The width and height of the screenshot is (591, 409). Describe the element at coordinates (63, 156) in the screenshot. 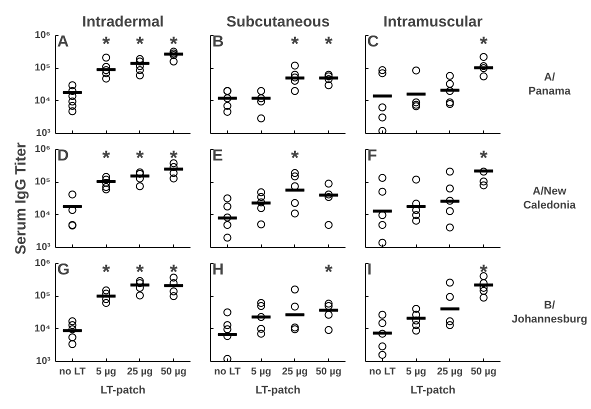

I see `chart-subtitle: D` at that location.